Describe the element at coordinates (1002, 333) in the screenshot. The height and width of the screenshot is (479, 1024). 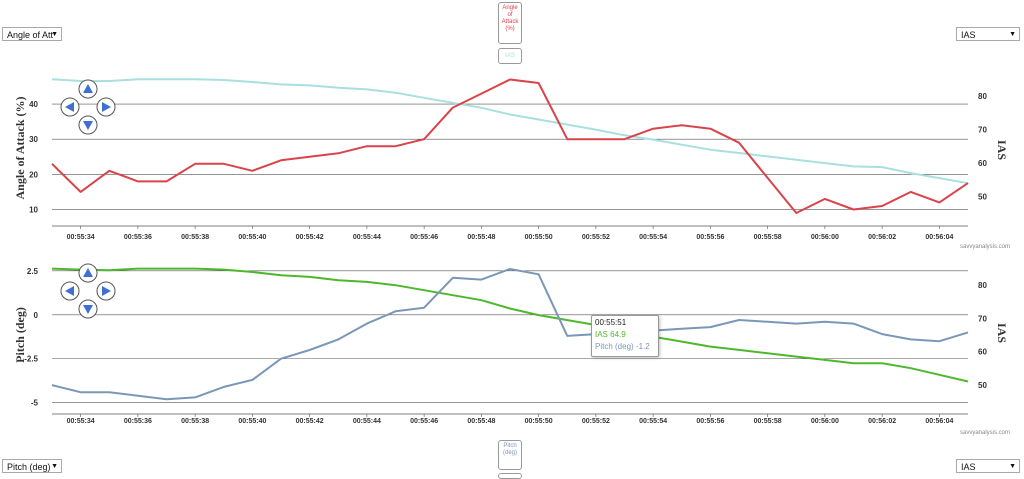
I see `bottom-y2-axis-title: IAS` at that location.